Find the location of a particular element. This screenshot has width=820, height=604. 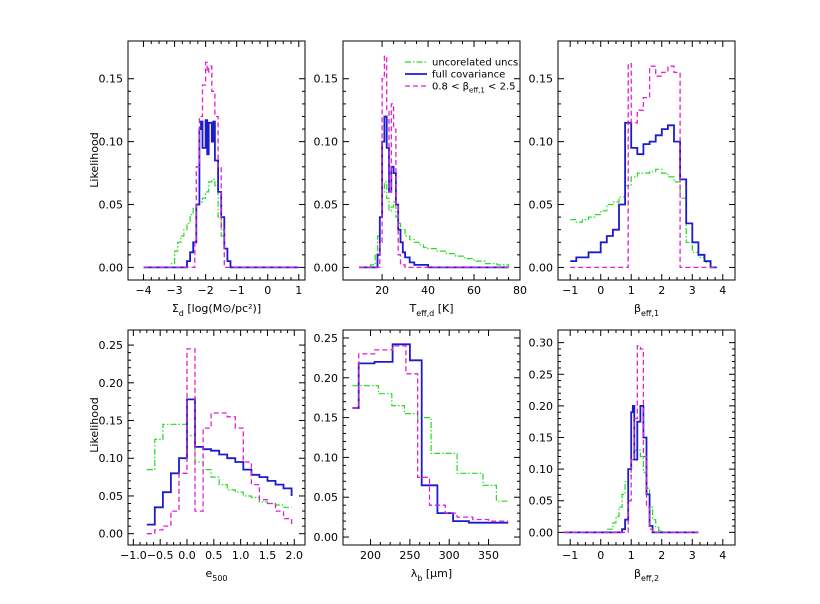

xtick-label: 350 is located at coordinates (488, 555).